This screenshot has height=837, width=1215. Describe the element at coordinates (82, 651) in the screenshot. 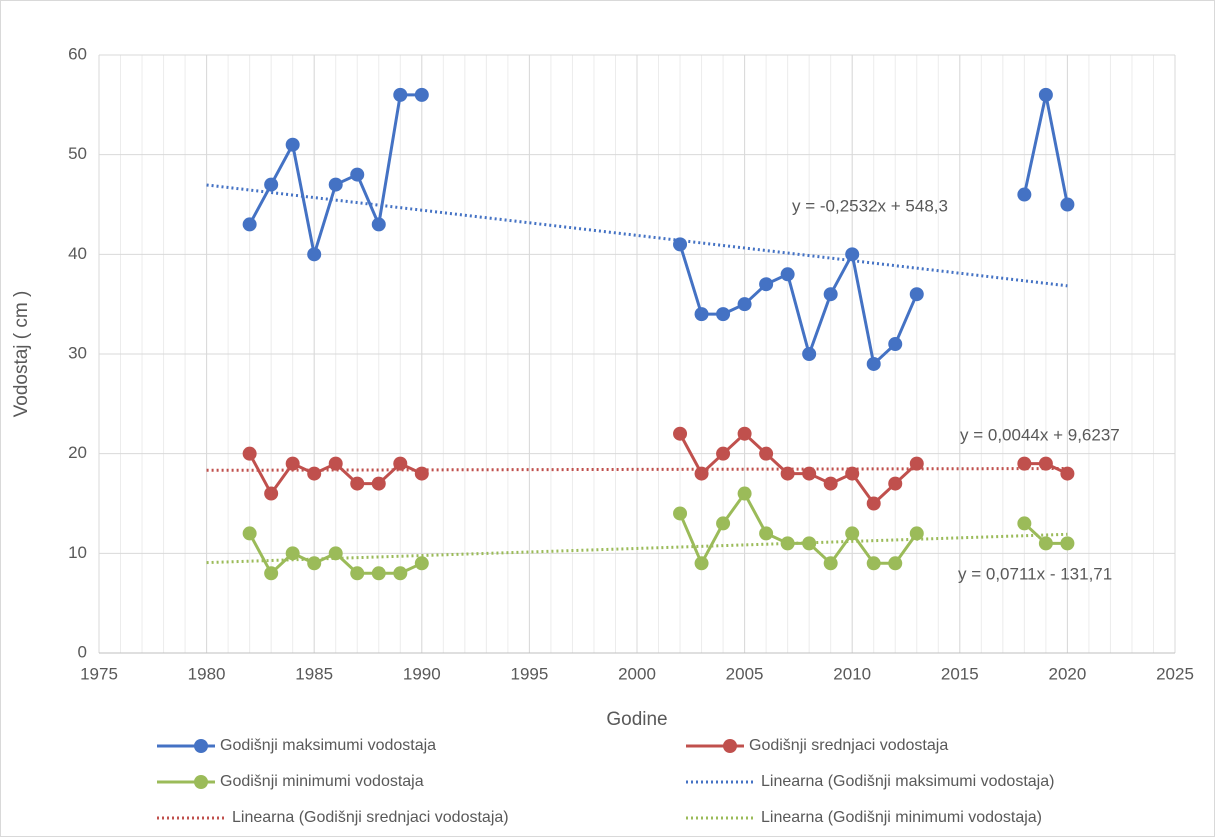

I see `y-tick-label: 0` at that location.